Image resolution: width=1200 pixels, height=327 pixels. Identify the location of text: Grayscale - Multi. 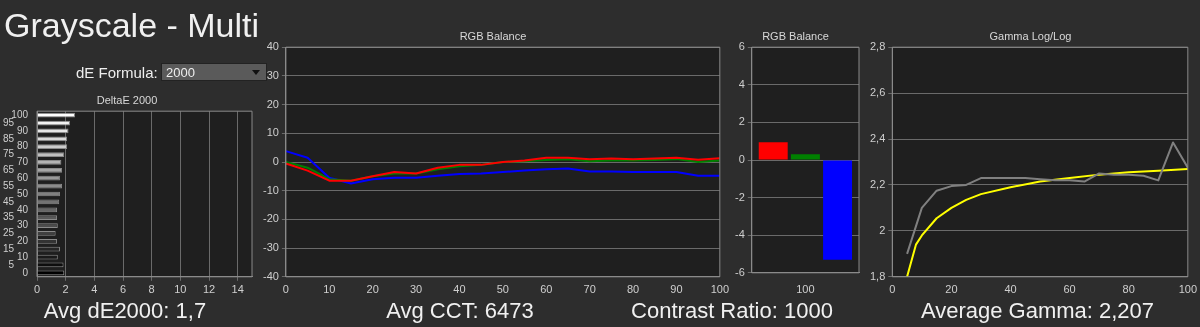
(132, 25).